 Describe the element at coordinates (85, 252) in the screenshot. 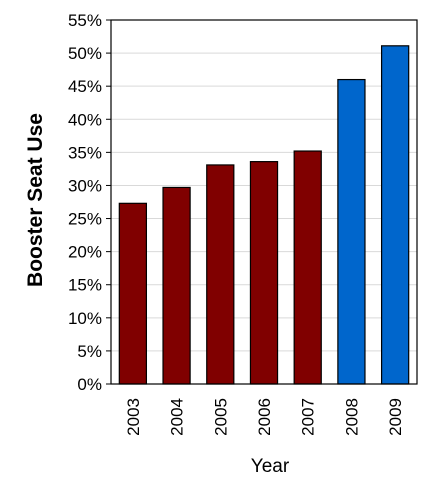

I see `y-tick-label: 20%` at that location.